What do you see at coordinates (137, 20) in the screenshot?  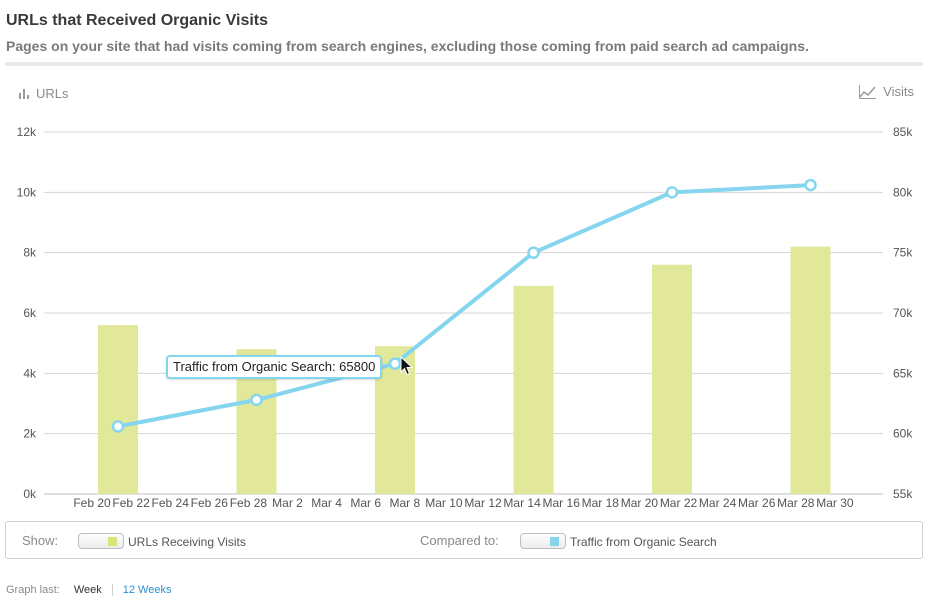 I see `page-title: URLs that Received Organic Visits` at bounding box center [137, 20].